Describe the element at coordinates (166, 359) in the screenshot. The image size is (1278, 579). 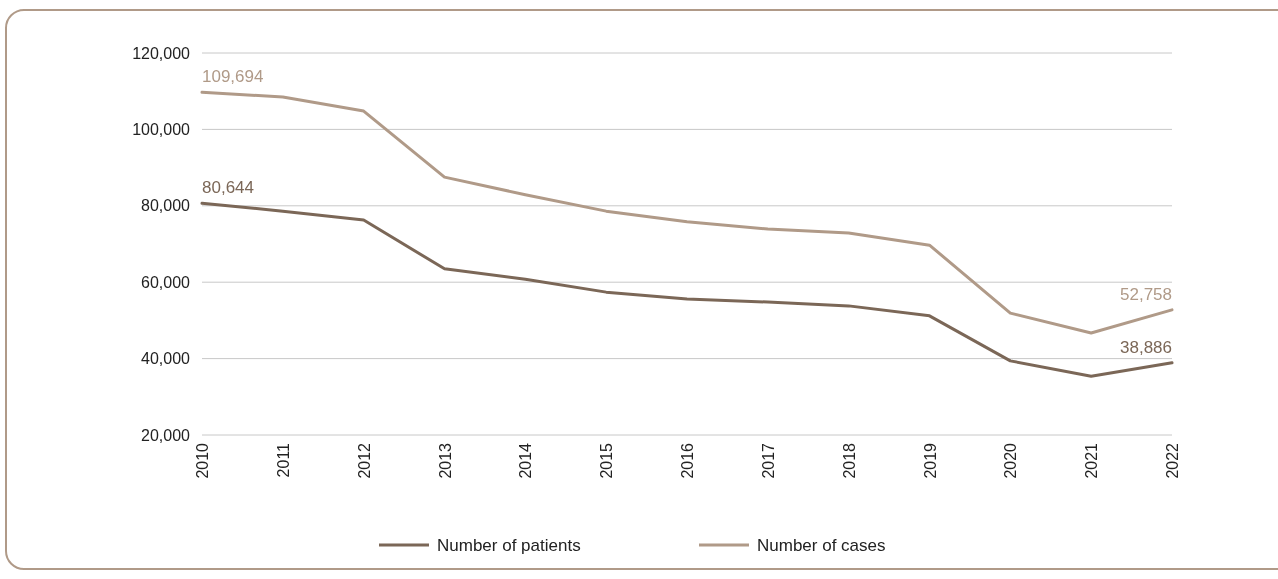
I see `y-tick-label: 40,000` at that location.